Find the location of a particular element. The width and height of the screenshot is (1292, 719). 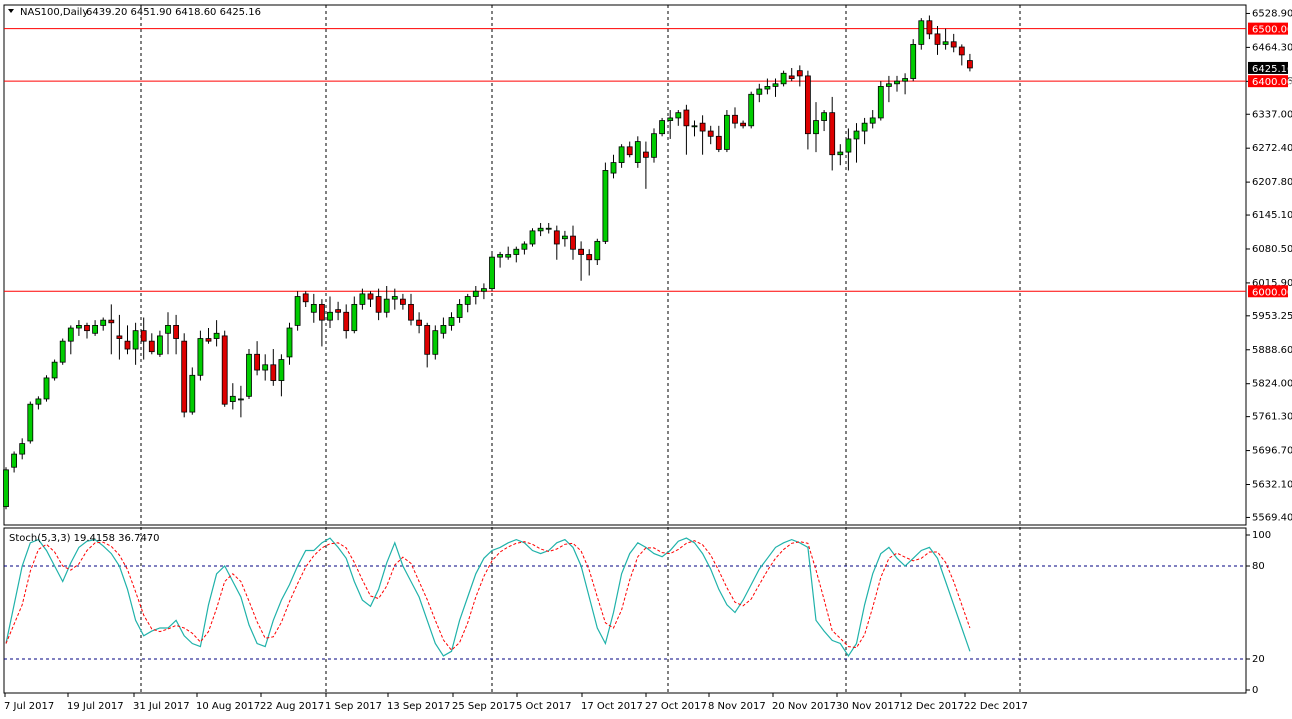

price-tags: 6500.00 6400.00 6000.00 6425.16 is located at coordinates (1270, 160).